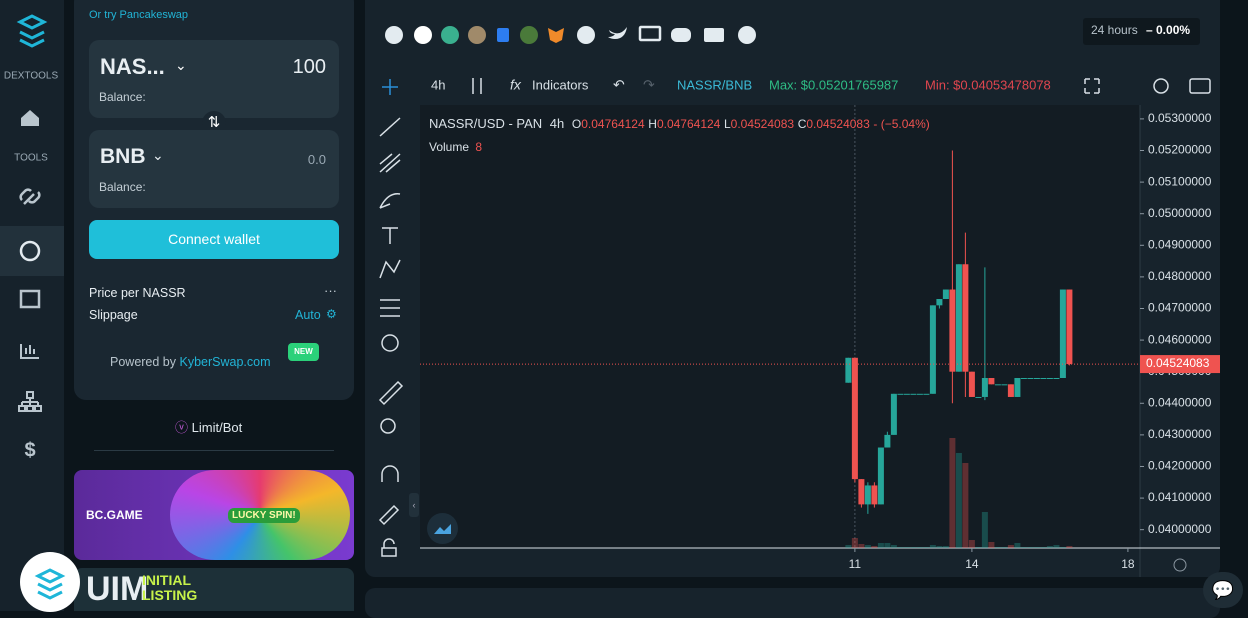 The height and width of the screenshot is (618, 1248). Describe the element at coordinates (214, 79) in the screenshot. I see `from-box` at that location.